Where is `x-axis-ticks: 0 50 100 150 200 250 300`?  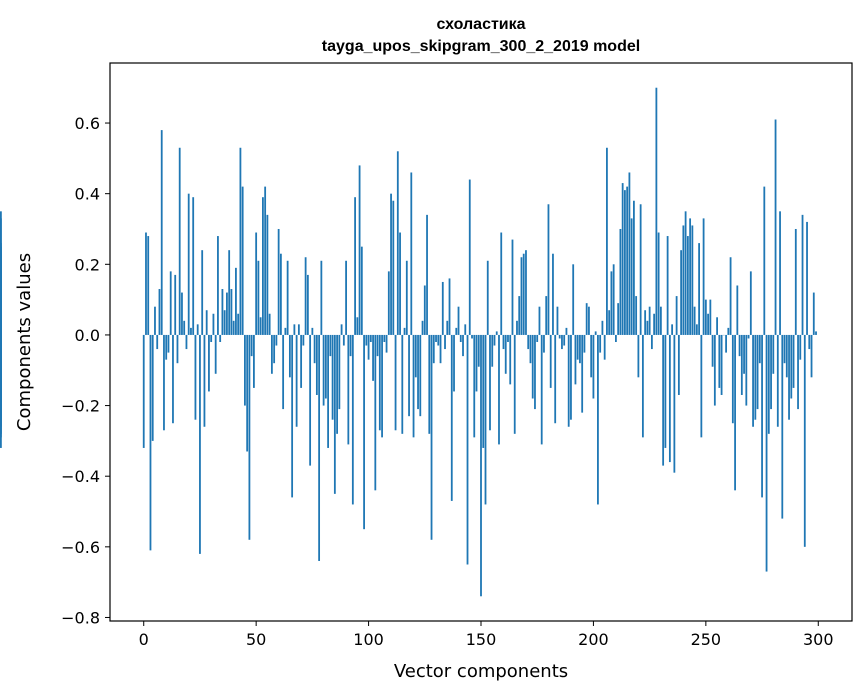
x-axis-ticks: 0 50 100 150 200 250 300 is located at coordinates (486, 635).